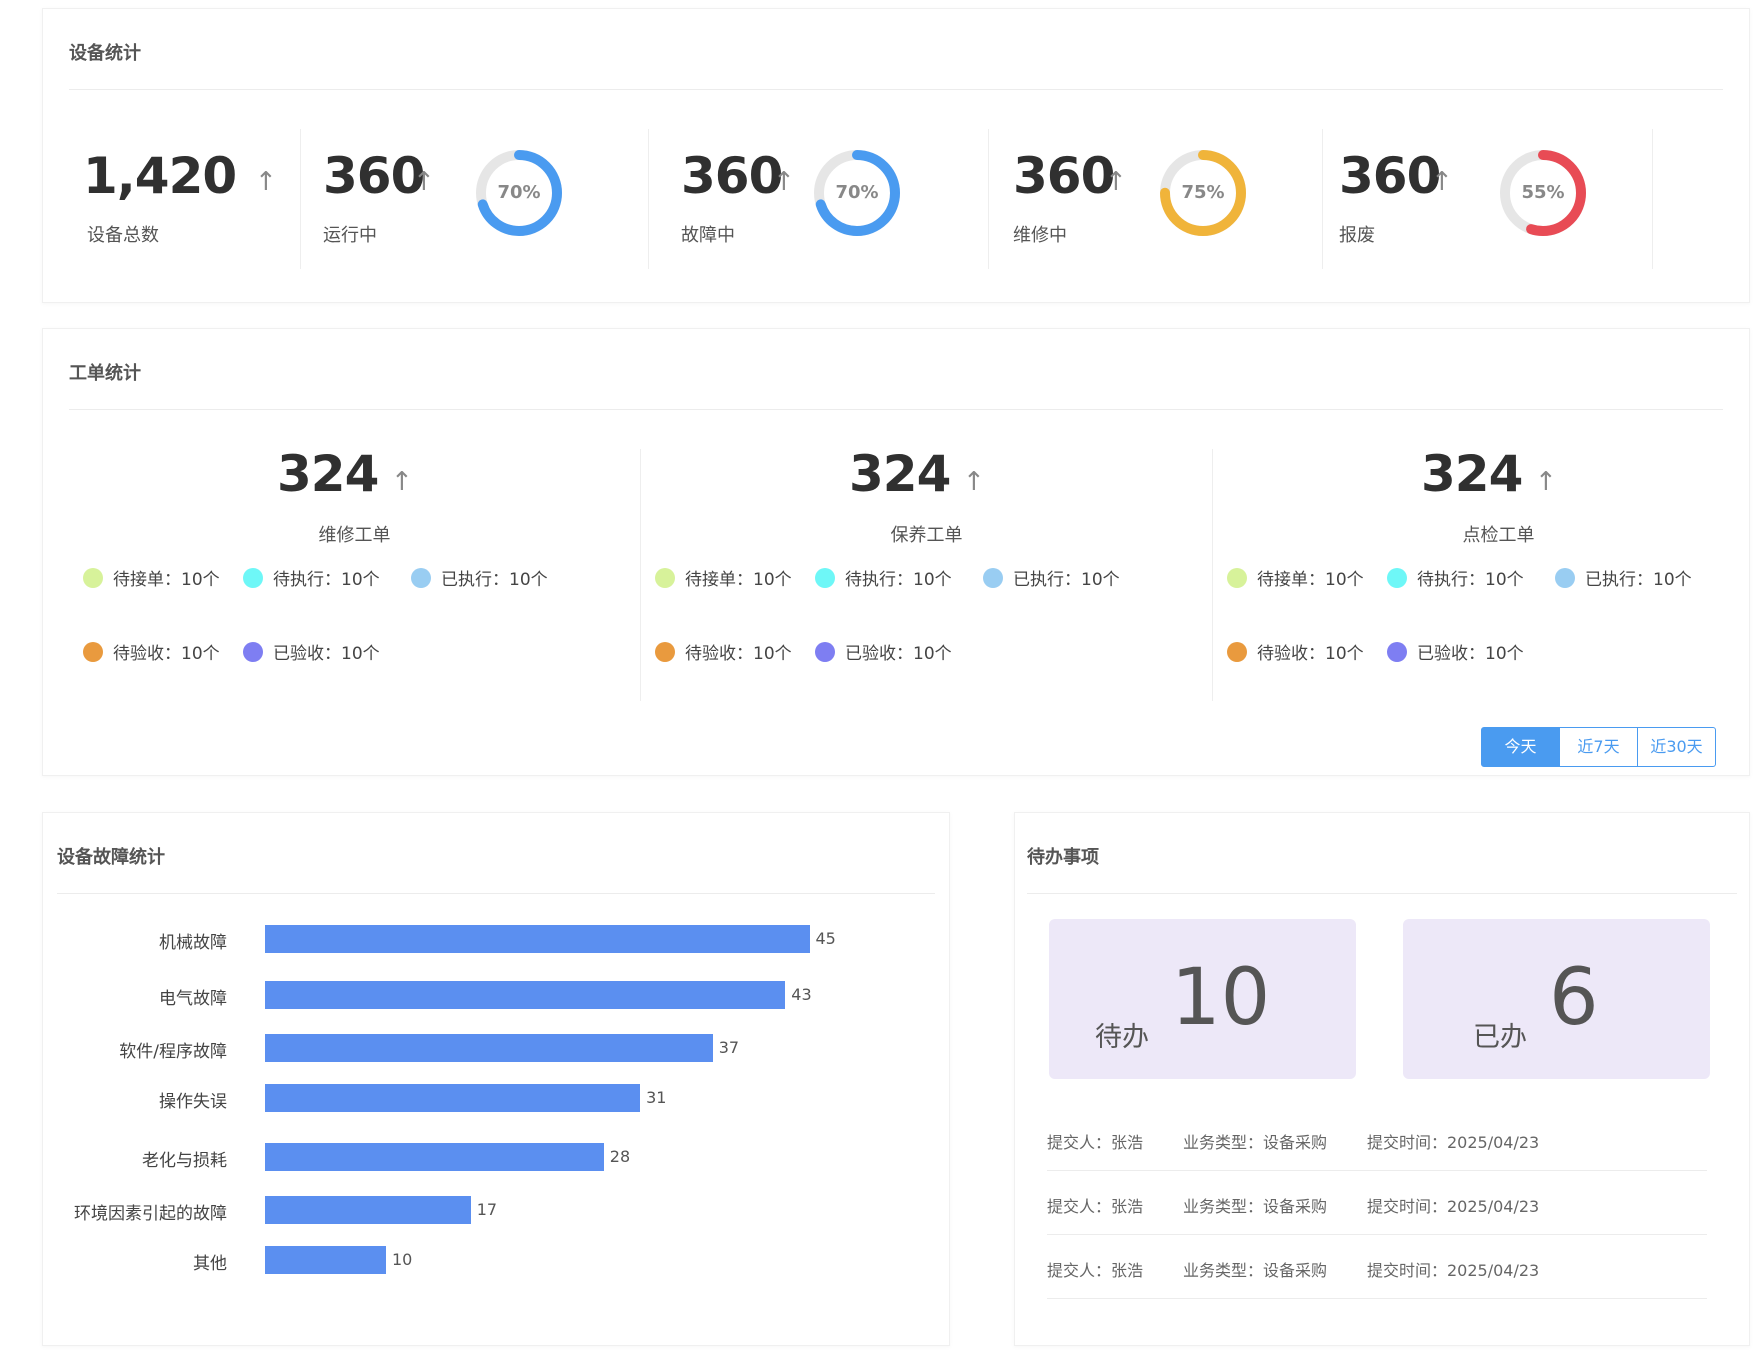 The image size is (1756, 1360). I want to click on todo-done-box: 已办 6, so click(1556, 999).